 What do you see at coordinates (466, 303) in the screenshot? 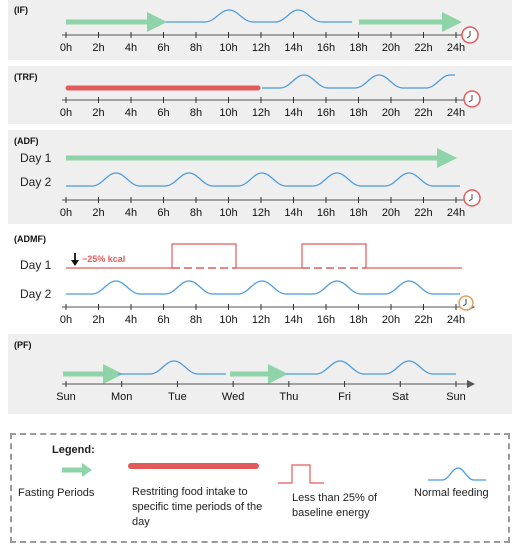
I see `admf-clock-icon` at bounding box center [466, 303].